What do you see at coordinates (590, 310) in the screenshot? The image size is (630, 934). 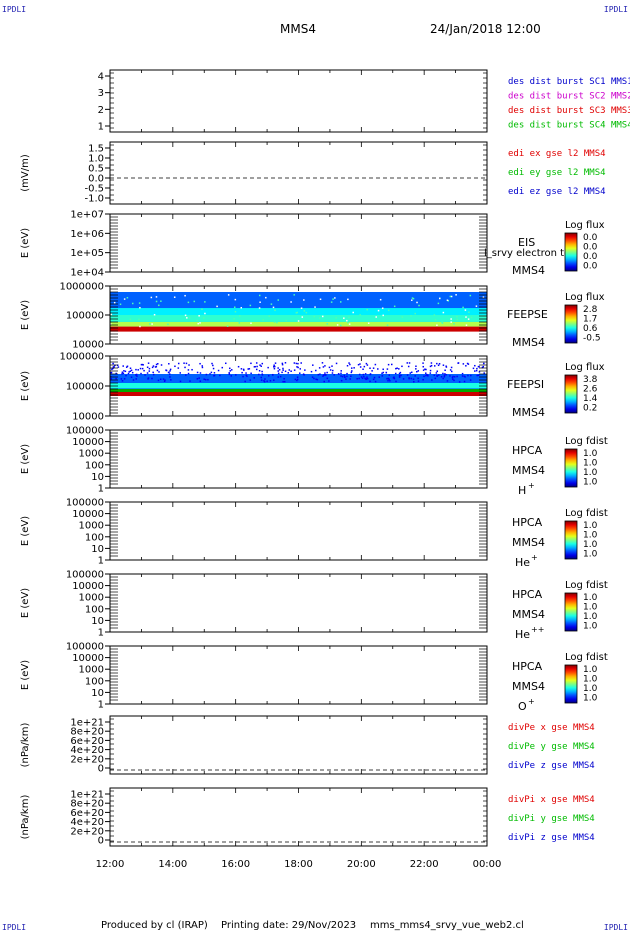 I see `colorbar-tick-label: 2.8` at bounding box center [590, 310].